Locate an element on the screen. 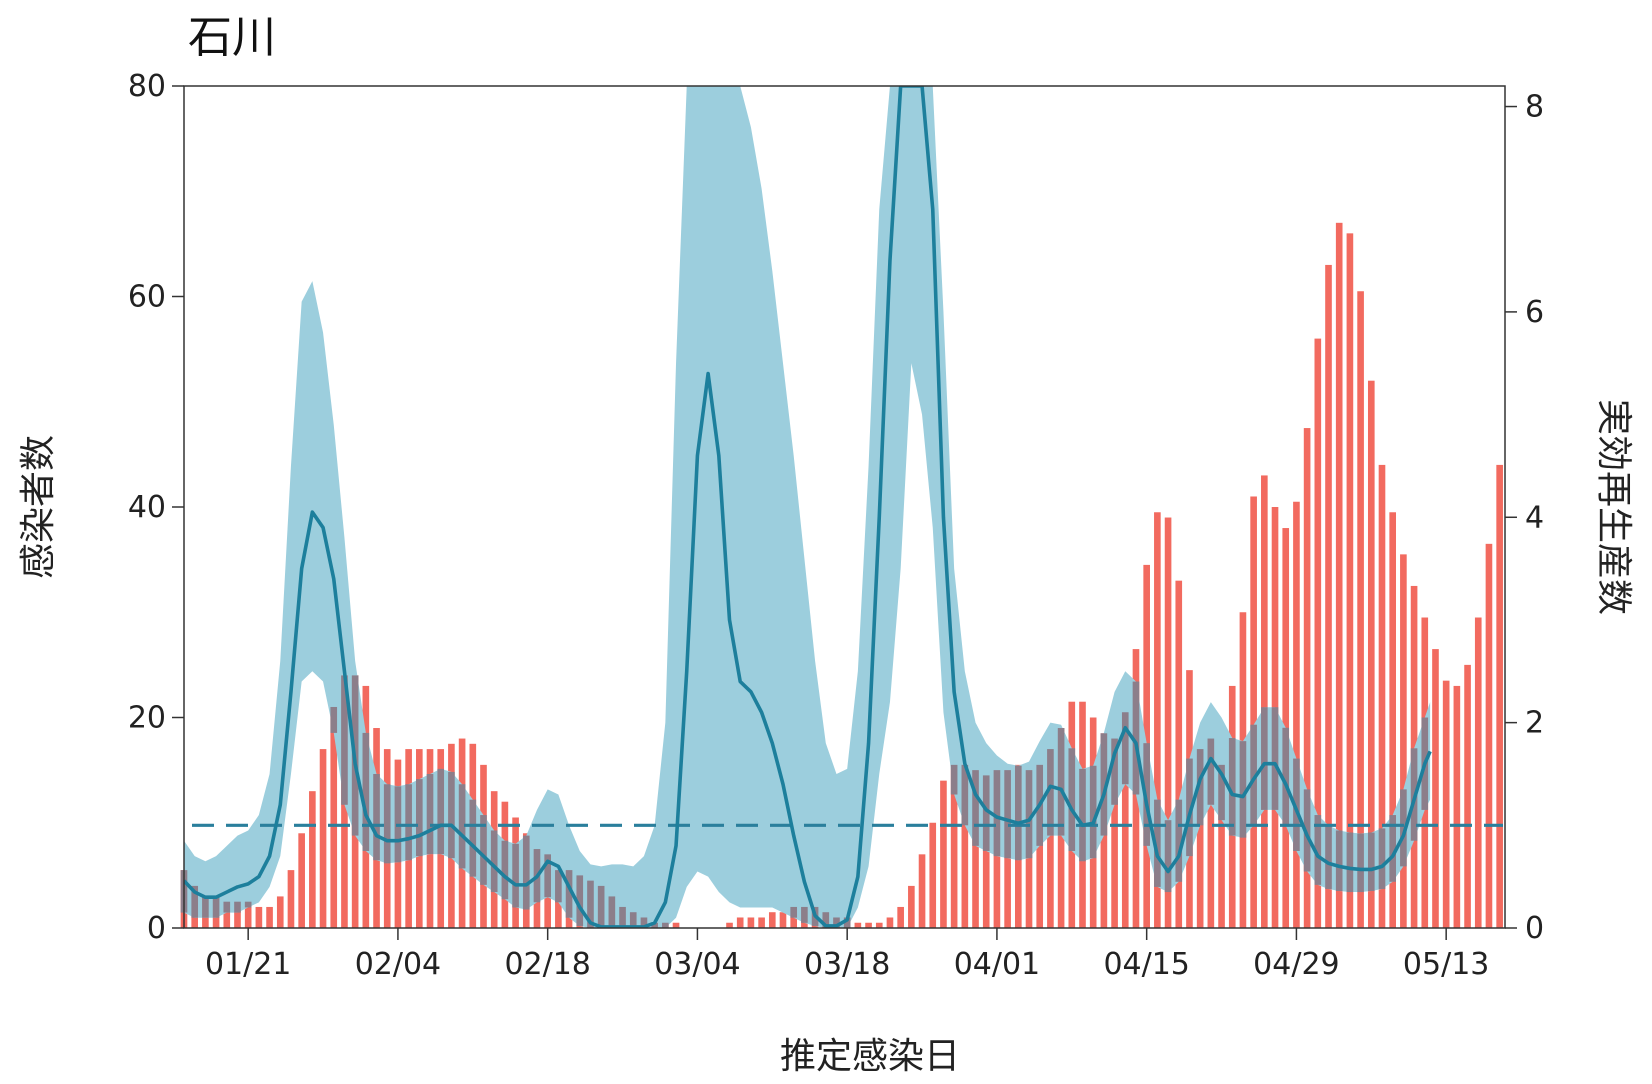 Image resolution: width=1652 pixels, height=1084 pixels. x-tick-label: 01/21 is located at coordinates (248, 964).